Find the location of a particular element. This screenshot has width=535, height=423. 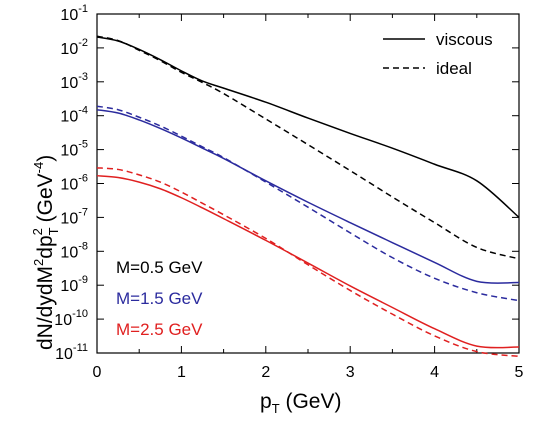

x-axis-title-main: p is located at coordinates (266, 401).